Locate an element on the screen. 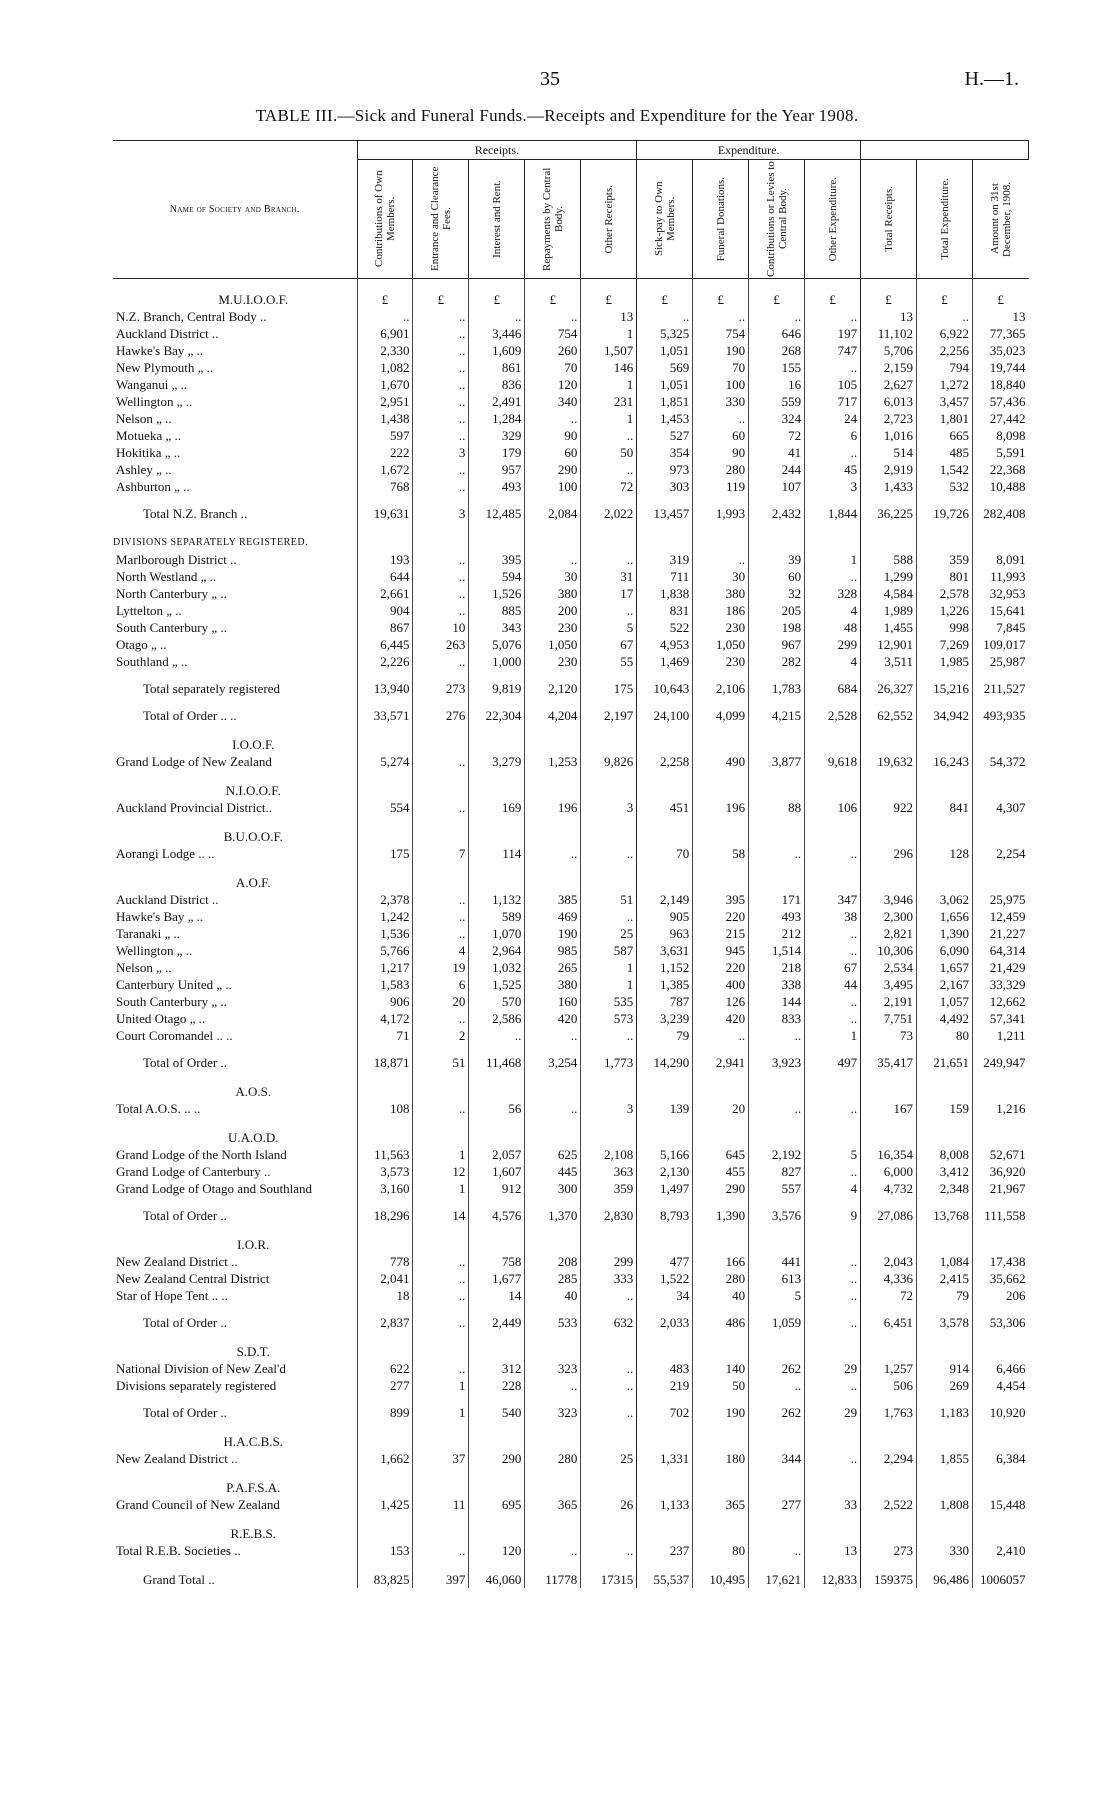 This screenshot has height=1805, width=1114. cell-value: 273 is located at coordinates (888, 1550).